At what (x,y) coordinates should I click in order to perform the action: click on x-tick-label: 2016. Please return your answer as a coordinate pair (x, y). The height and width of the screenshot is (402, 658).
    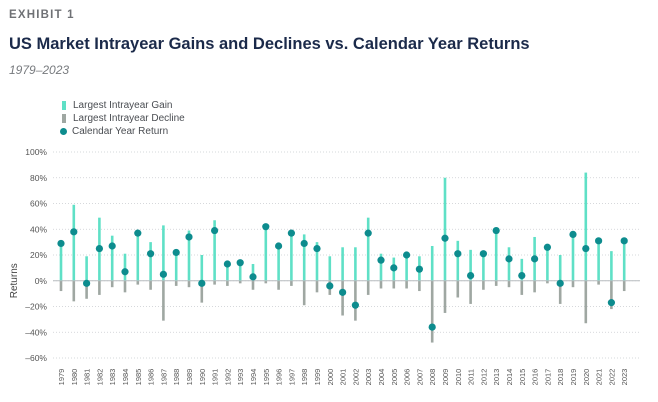
    Looking at the image, I should click on (535, 377).